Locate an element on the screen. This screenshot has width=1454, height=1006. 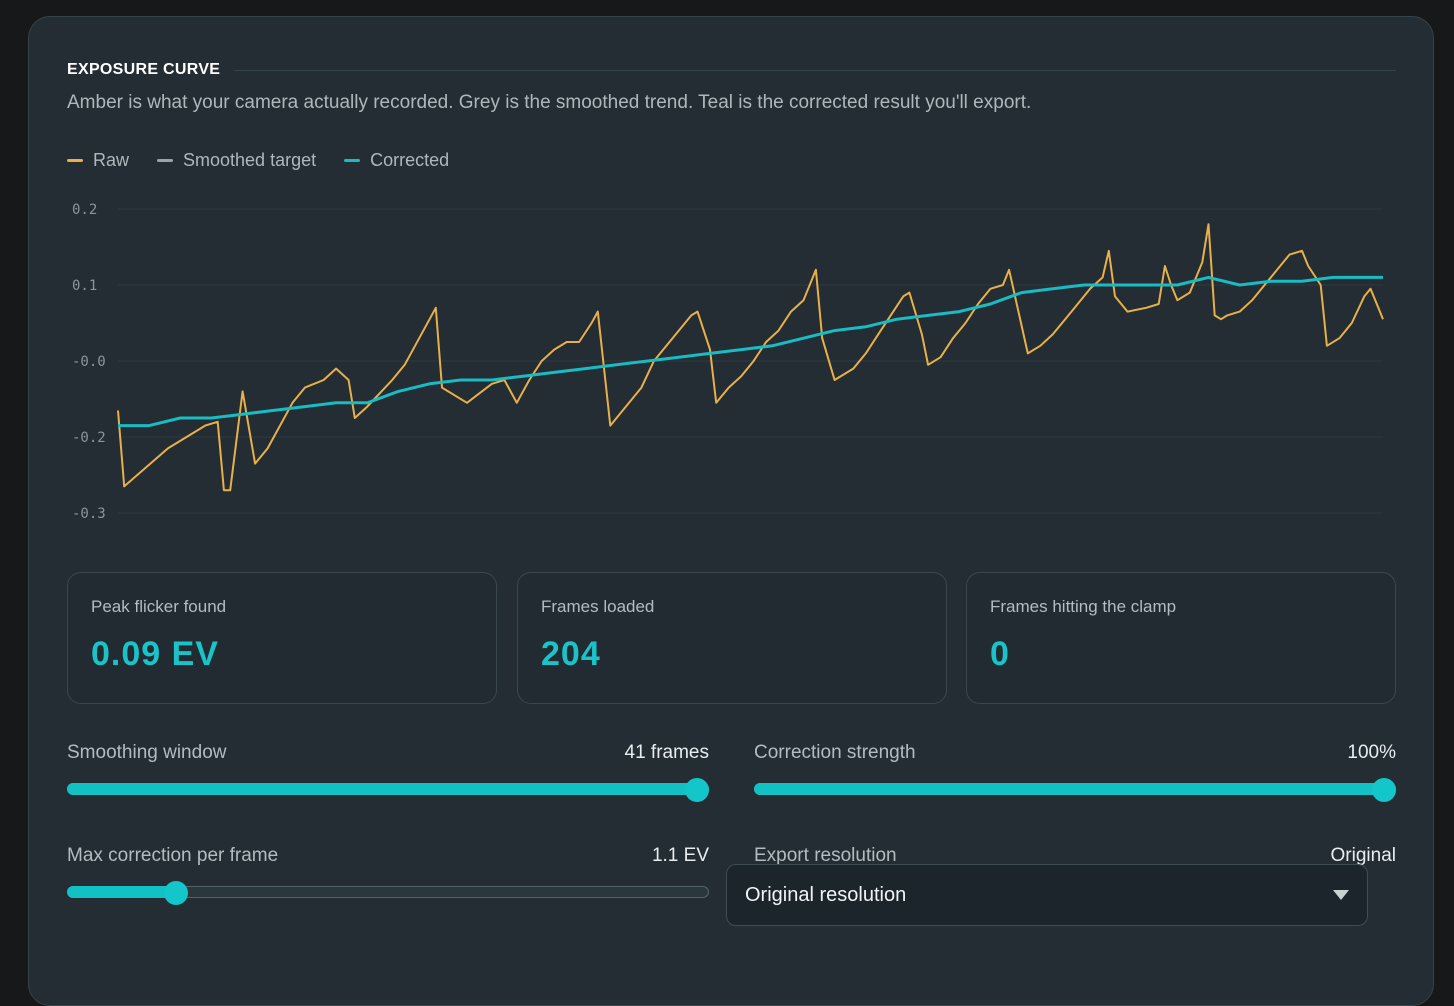
max-correction-slider is located at coordinates (388, 893).